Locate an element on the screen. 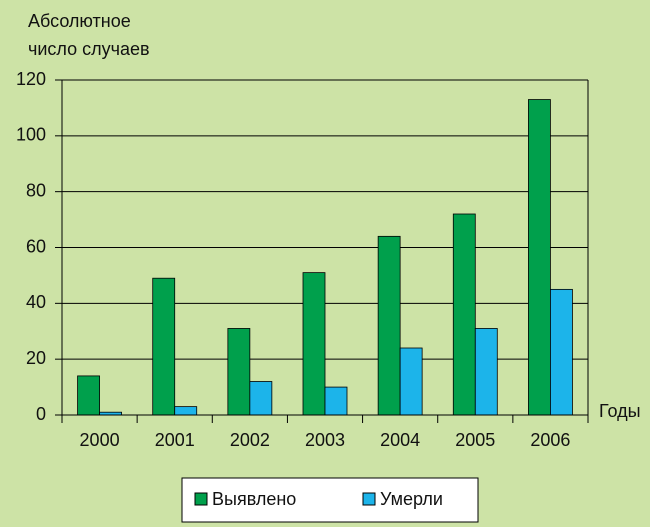  x-tick-label: 2000 is located at coordinates (100, 440).